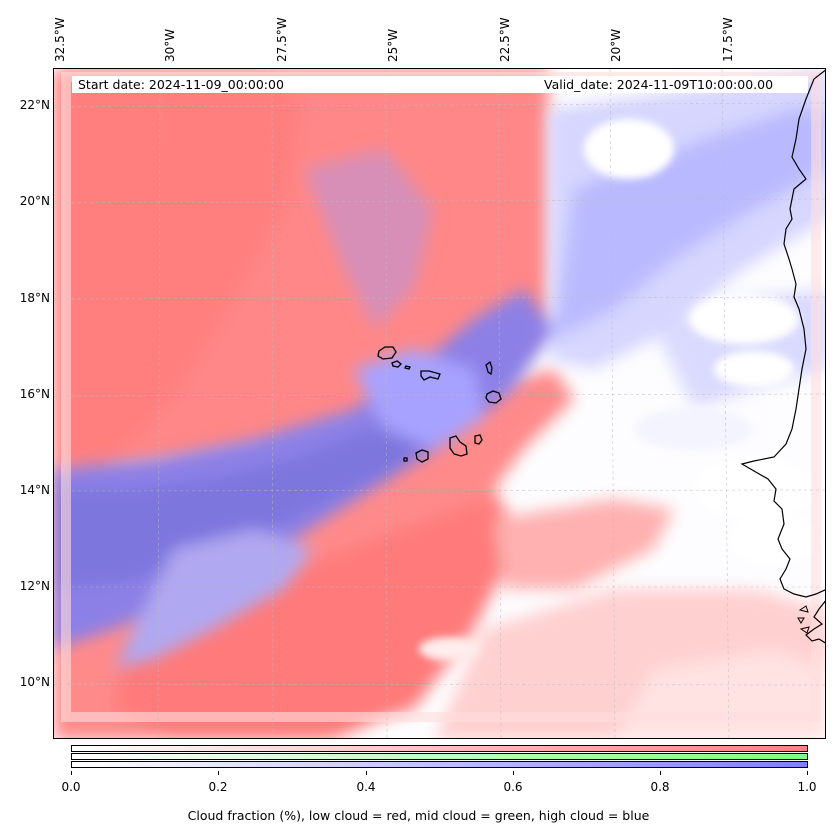  I want to click on lat-label: 14°N, so click(34, 490).